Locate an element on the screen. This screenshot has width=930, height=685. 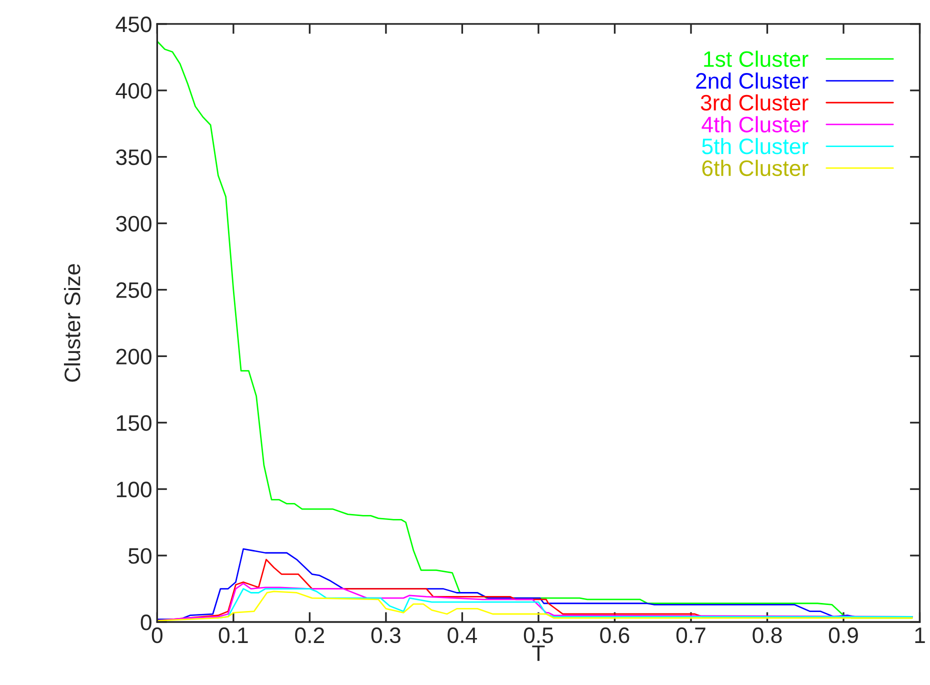
y-tick-label: 200 is located at coordinates (134, 356).